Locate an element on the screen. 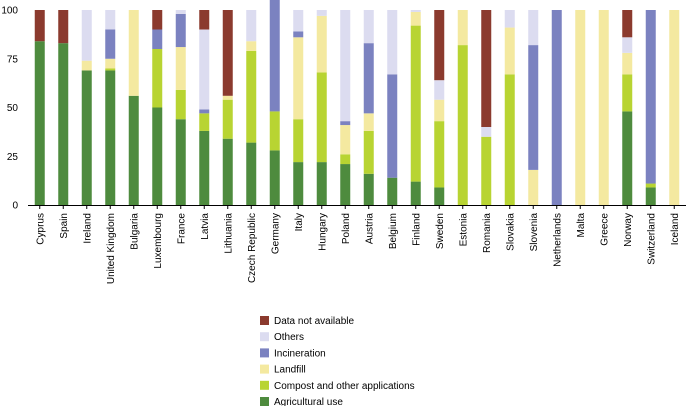 The width and height of the screenshot is (690, 406). bar-czech-republic-agricultural-use is located at coordinates (251, 173).